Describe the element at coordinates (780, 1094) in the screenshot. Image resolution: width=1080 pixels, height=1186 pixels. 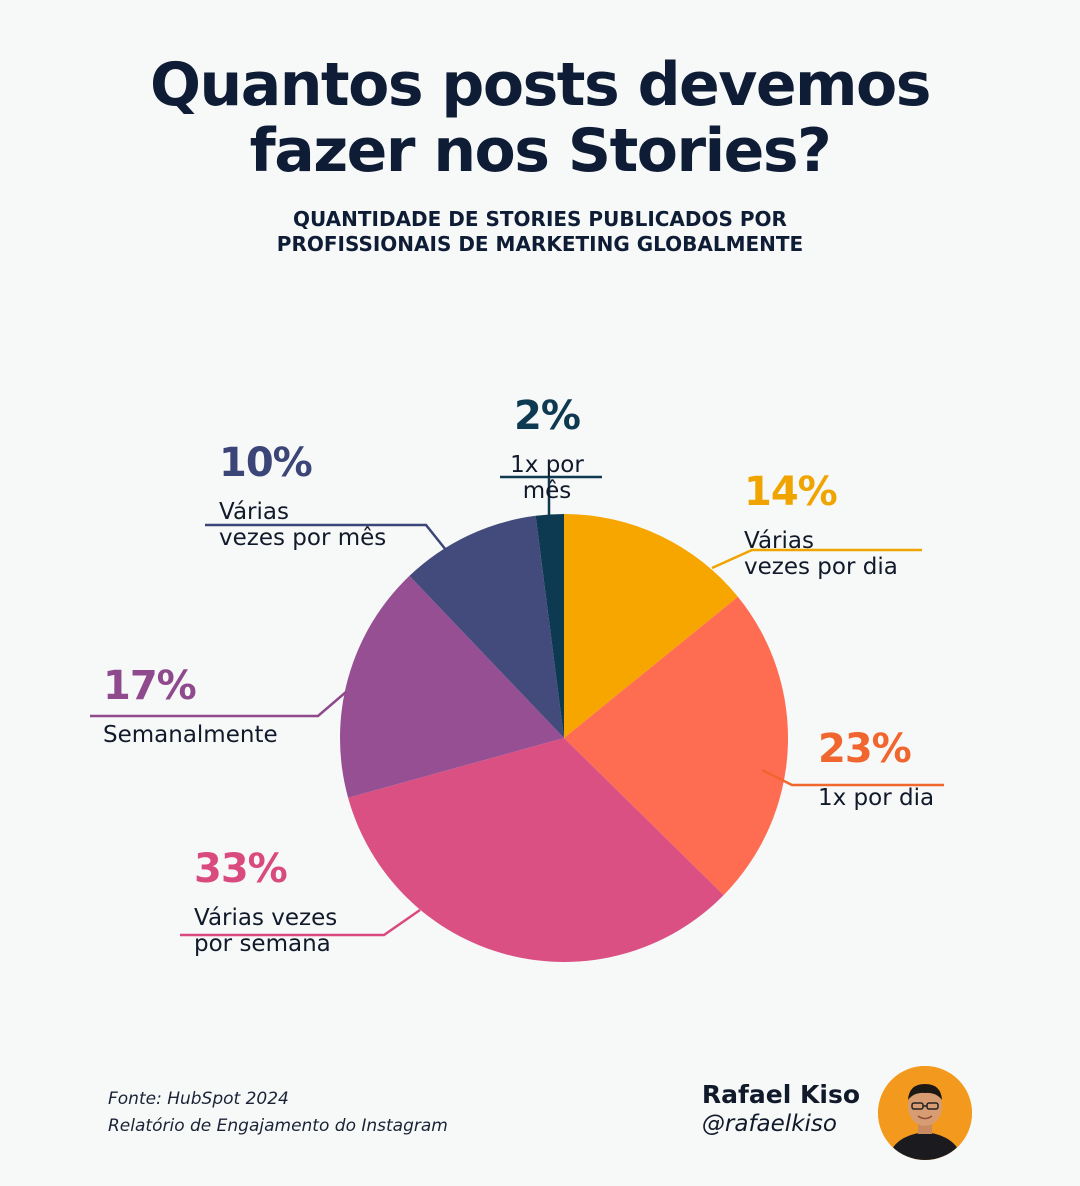
I see `author-name: Rafael Kiso` at that location.